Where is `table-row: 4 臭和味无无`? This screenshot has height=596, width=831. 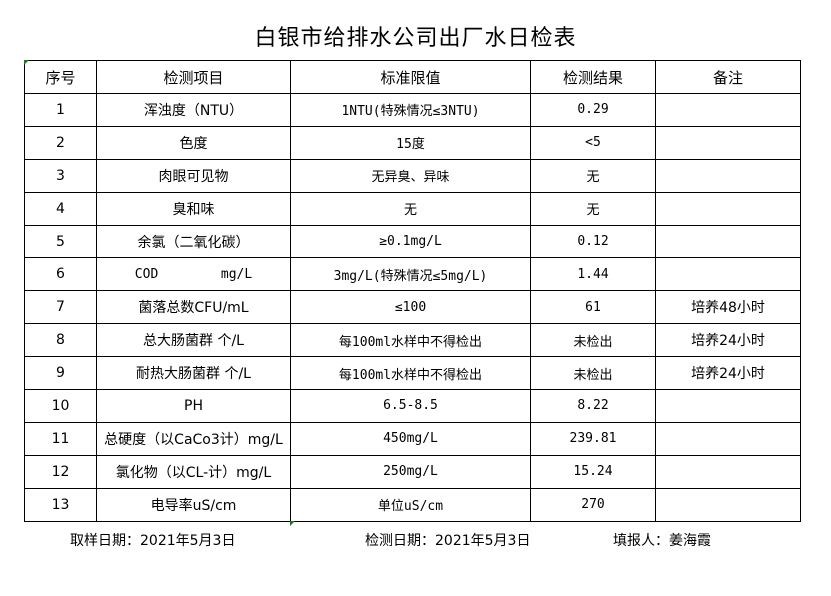
table-row: 4 臭和味无无 is located at coordinates (412, 208).